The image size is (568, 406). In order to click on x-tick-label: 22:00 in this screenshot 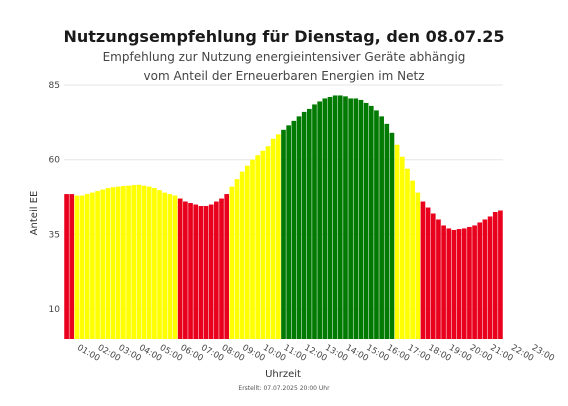, I will do `click(522, 353)`.